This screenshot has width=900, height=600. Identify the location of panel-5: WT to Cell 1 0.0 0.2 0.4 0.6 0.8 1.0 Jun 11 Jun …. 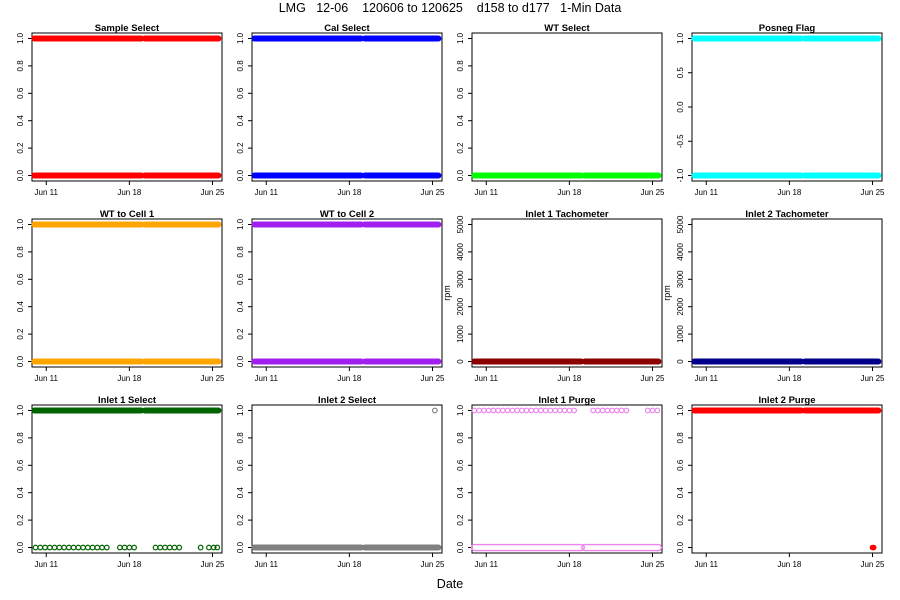
(120, 296).